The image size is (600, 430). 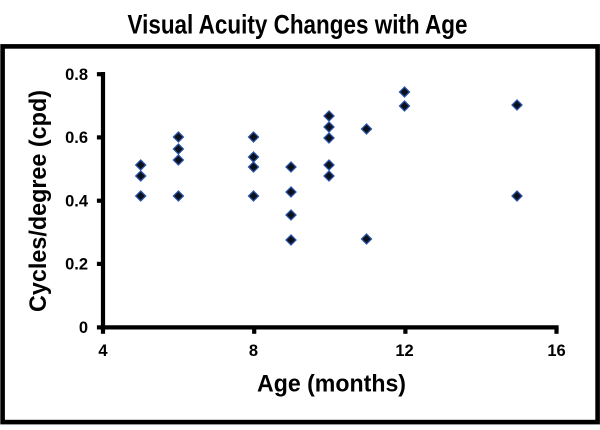 I want to click on svg-text: 0.8, so click(x=76, y=75).